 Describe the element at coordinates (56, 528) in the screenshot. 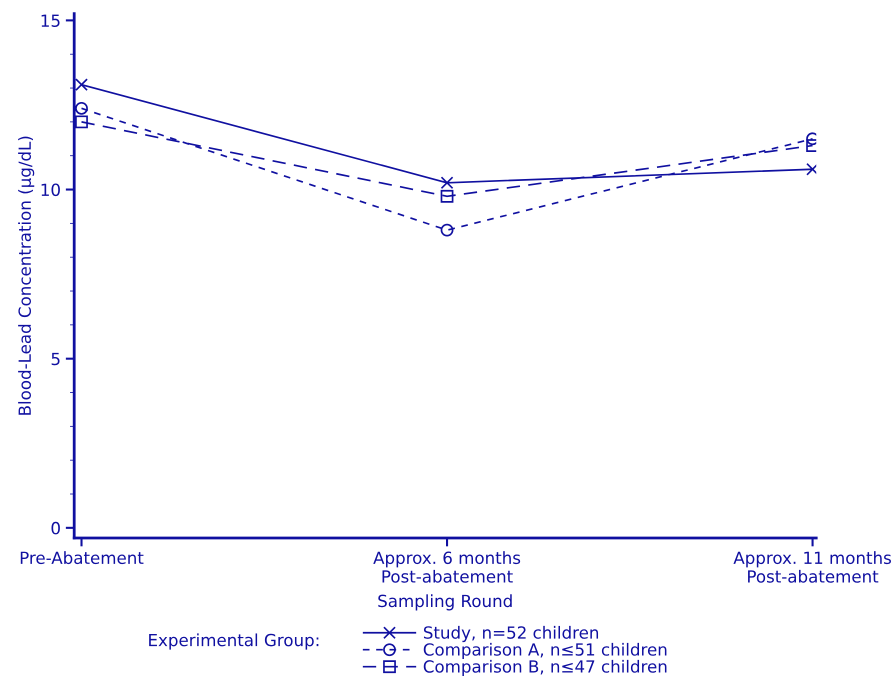

I see `y-tick-label: 0` at that location.